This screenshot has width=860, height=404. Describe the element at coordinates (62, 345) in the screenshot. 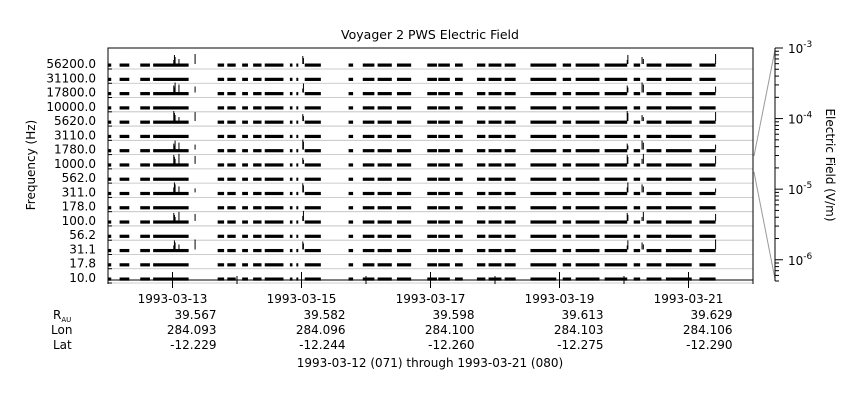

I see `lat-row-label: Lat` at that location.